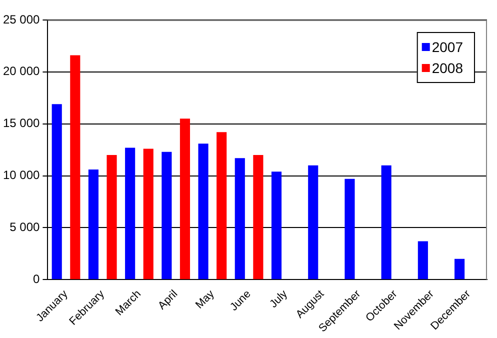 The width and height of the screenshot is (497, 338). What do you see at coordinates (21, 19) in the screenshot?
I see `y-tick-label: 25 000` at bounding box center [21, 19].